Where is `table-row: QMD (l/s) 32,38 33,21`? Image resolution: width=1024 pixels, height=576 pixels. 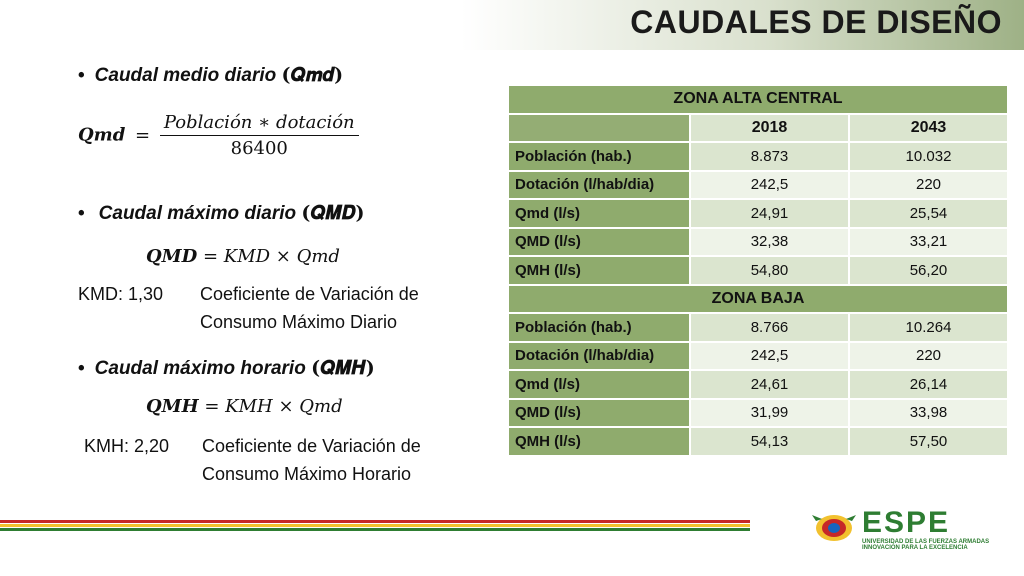 table-row: QMD (l/s) 32,38 33,21 is located at coordinates (758, 241).